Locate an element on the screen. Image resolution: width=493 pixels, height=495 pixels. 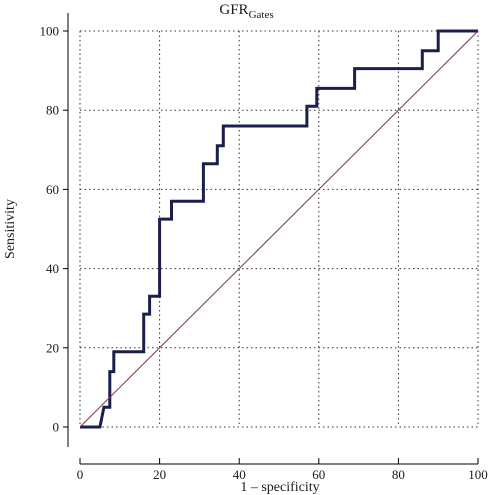
y-tick-label: 100 is located at coordinates (50, 31).